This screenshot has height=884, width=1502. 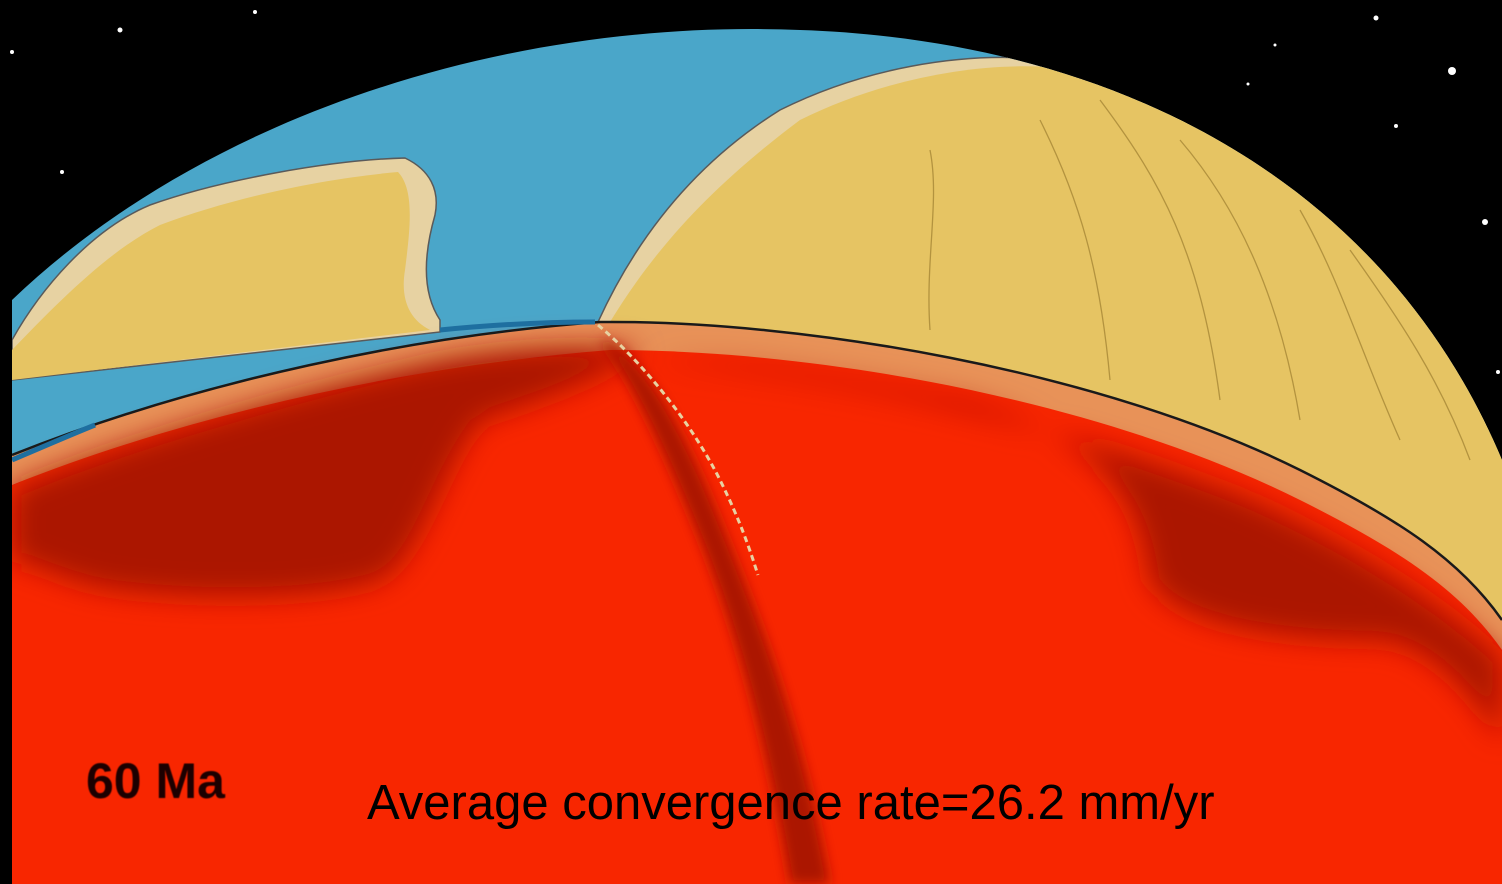 What do you see at coordinates (54, 442) in the screenshot?
I see `left-ocean-segment` at bounding box center [54, 442].